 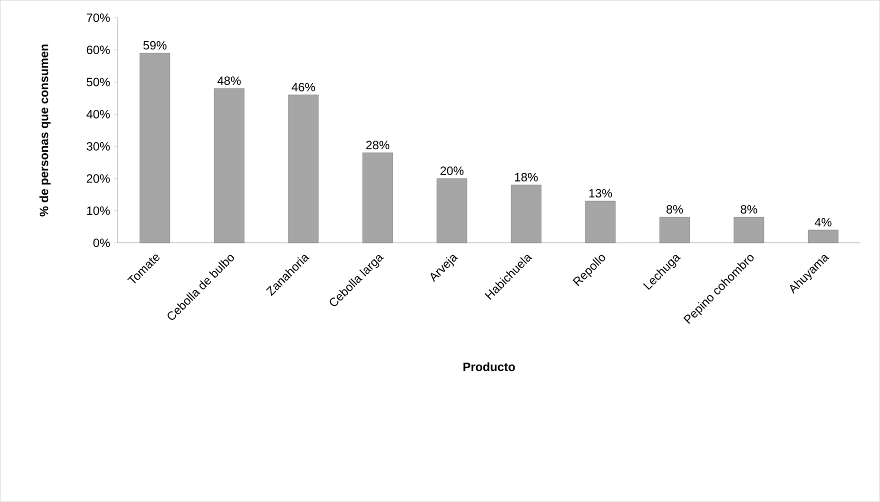 What do you see at coordinates (98, 50) in the screenshot?
I see `y-tick-label: 60%` at bounding box center [98, 50].